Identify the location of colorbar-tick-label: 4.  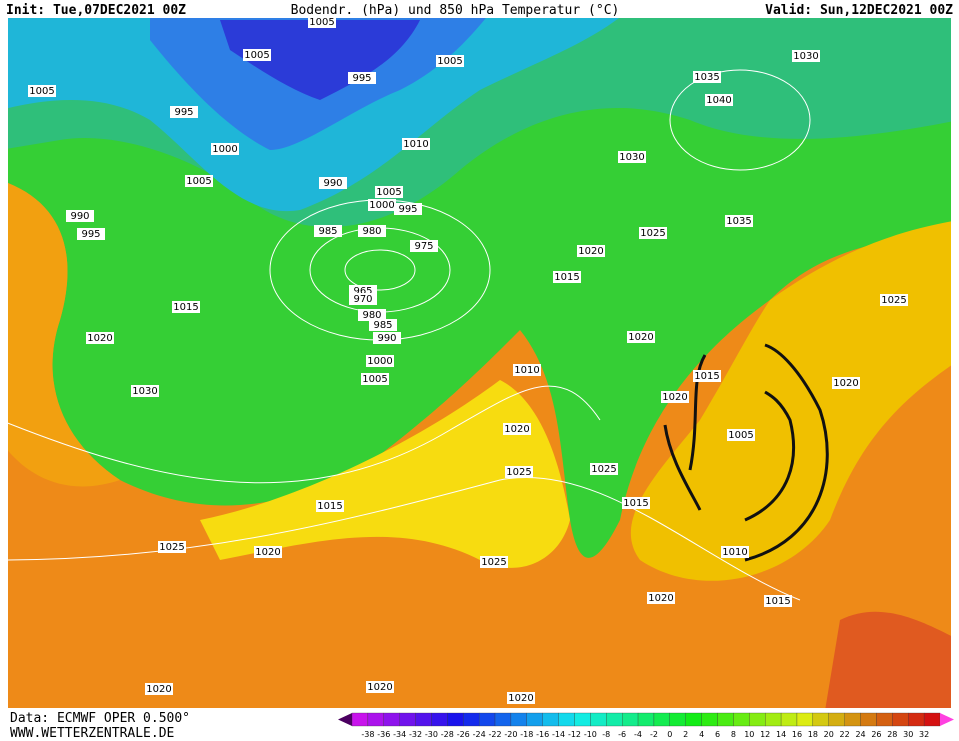
(701, 734).